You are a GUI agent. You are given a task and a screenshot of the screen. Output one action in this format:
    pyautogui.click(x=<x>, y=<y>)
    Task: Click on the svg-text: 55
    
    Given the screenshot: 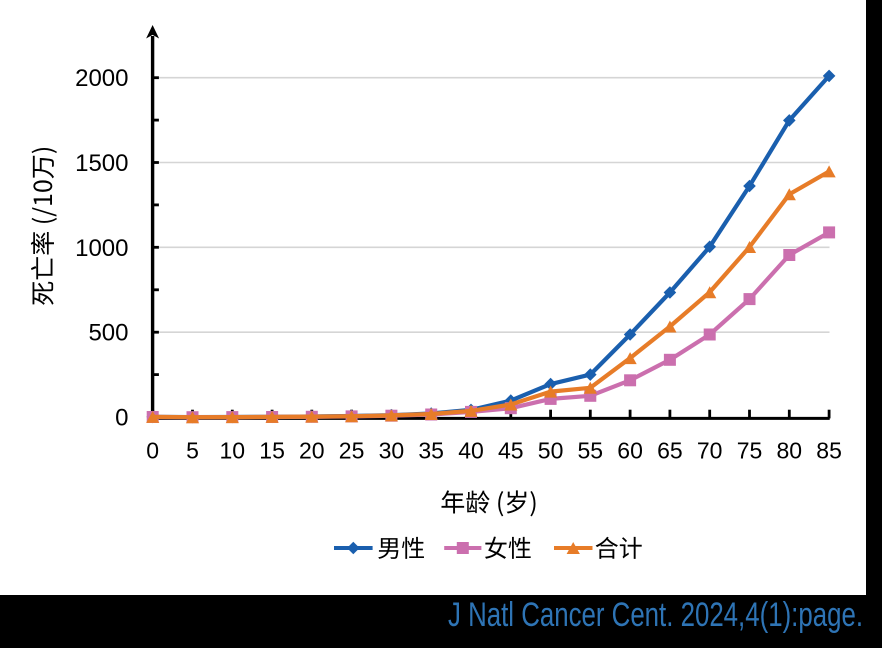 What is the action you would take?
    pyautogui.click(x=591, y=451)
    